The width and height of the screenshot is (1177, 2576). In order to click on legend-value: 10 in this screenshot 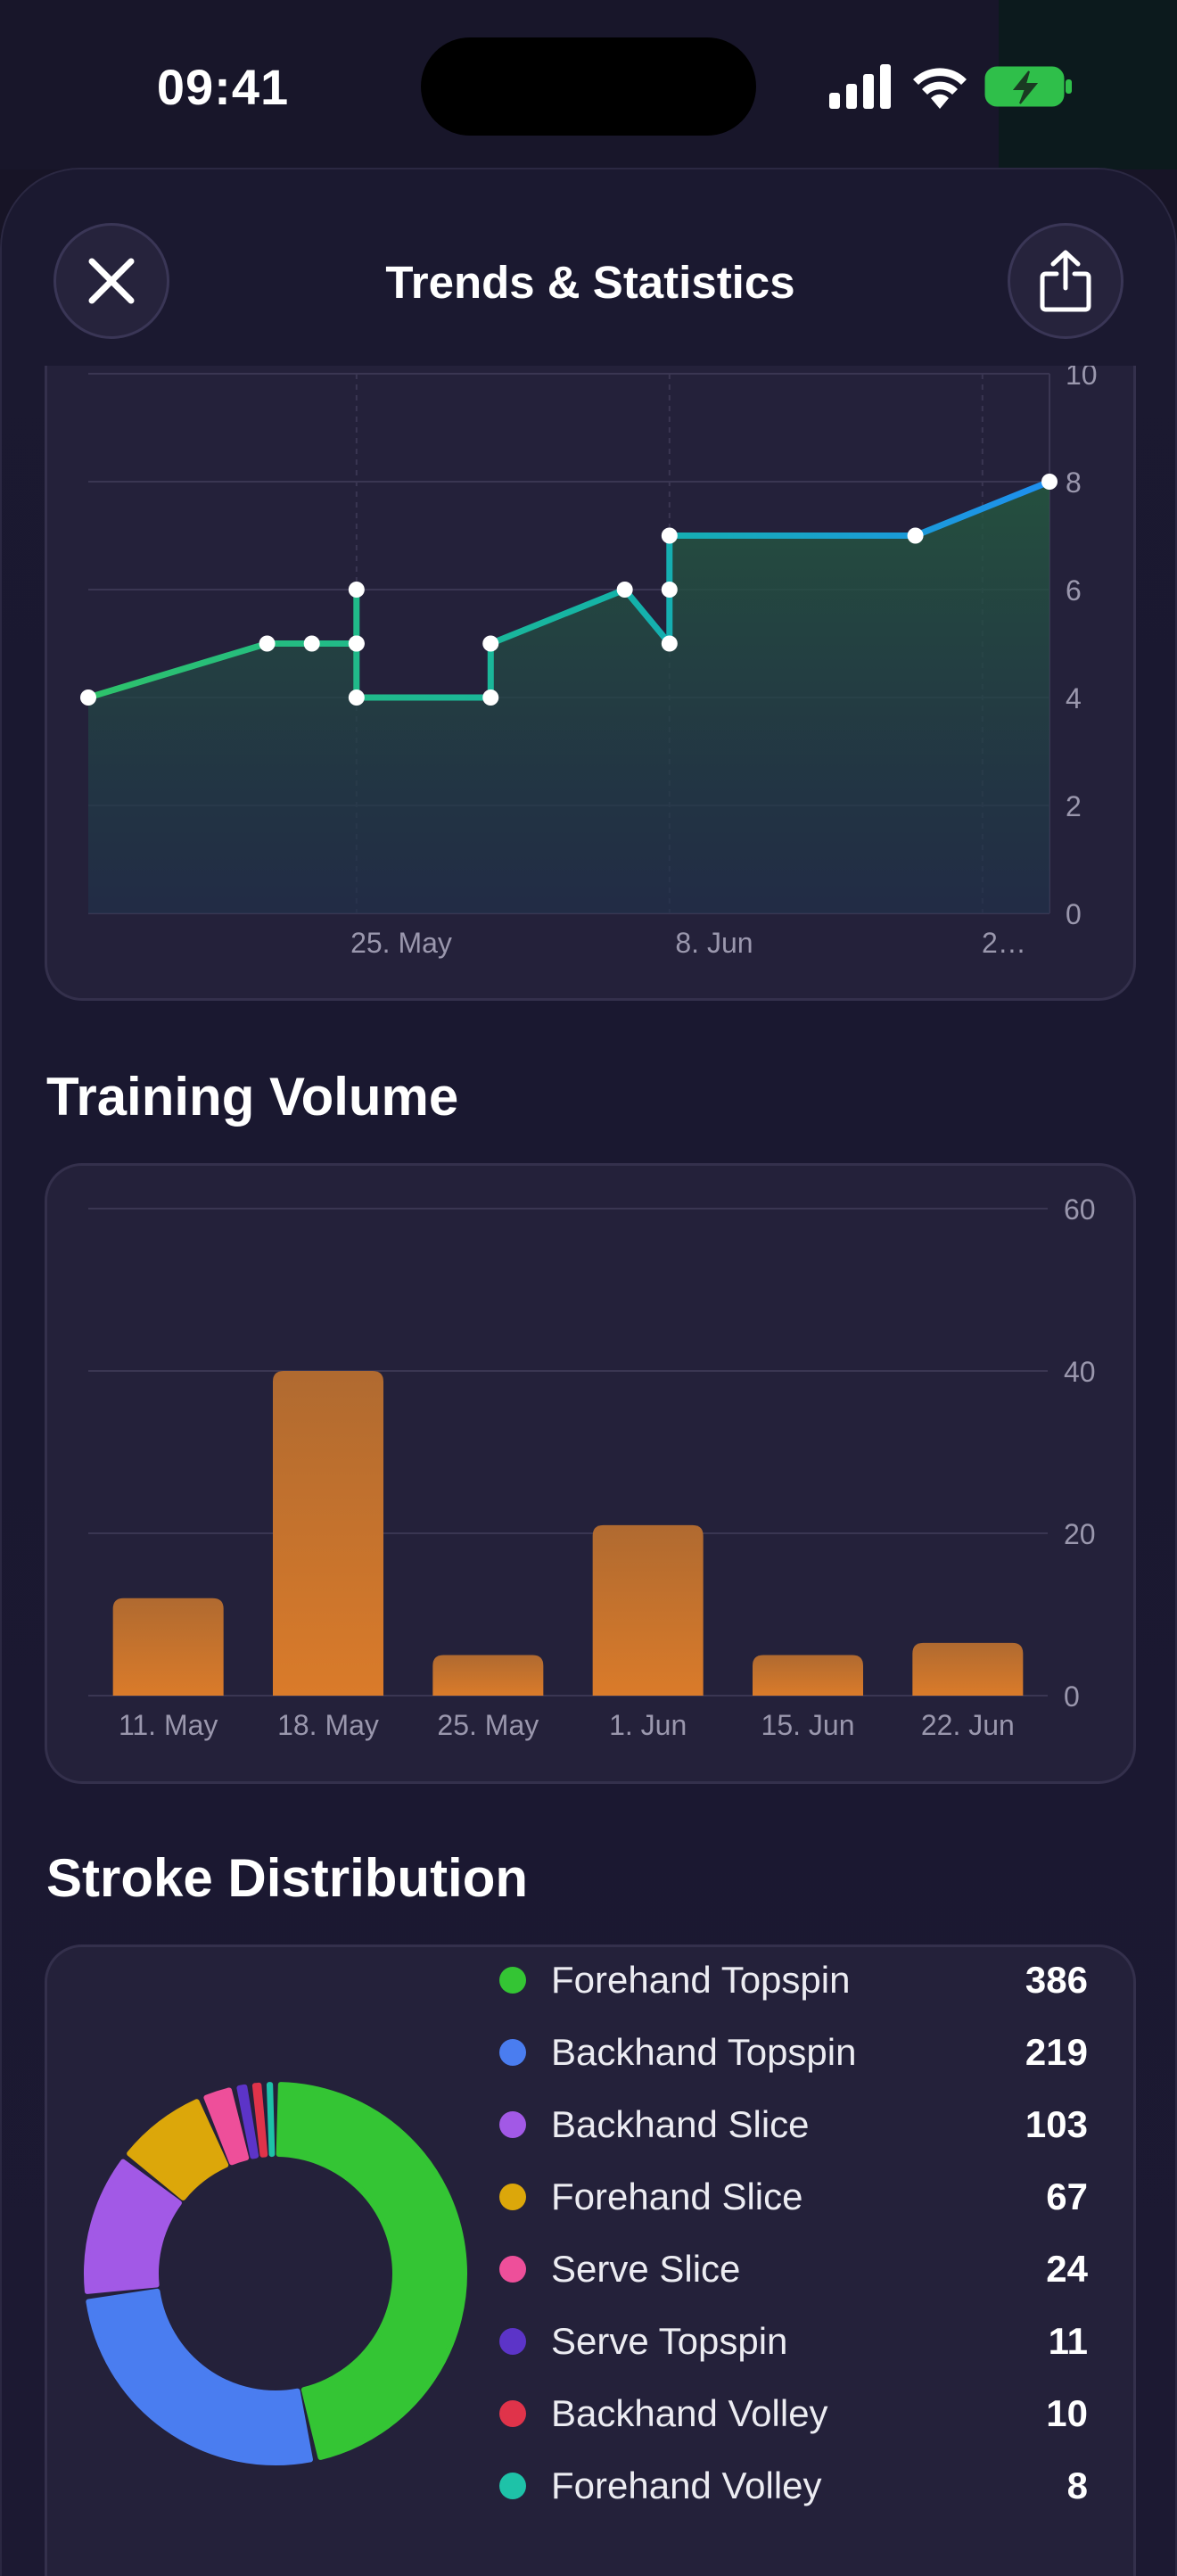, I will do `click(1067, 2413)`.